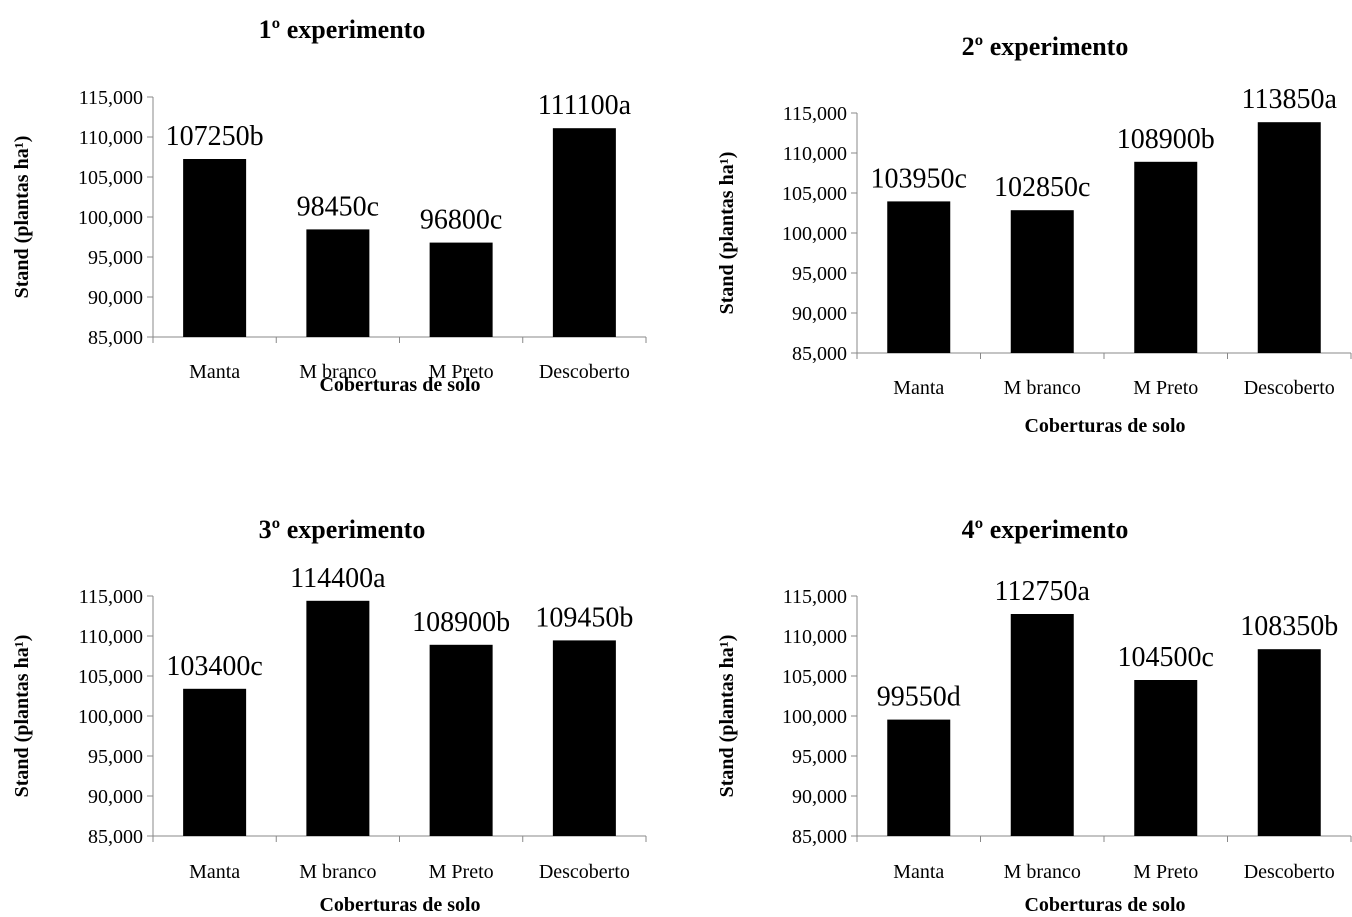 This screenshot has width=1352, height=917. What do you see at coordinates (1045, 46) in the screenshot?
I see `chart-title: 2º experimento` at bounding box center [1045, 46].